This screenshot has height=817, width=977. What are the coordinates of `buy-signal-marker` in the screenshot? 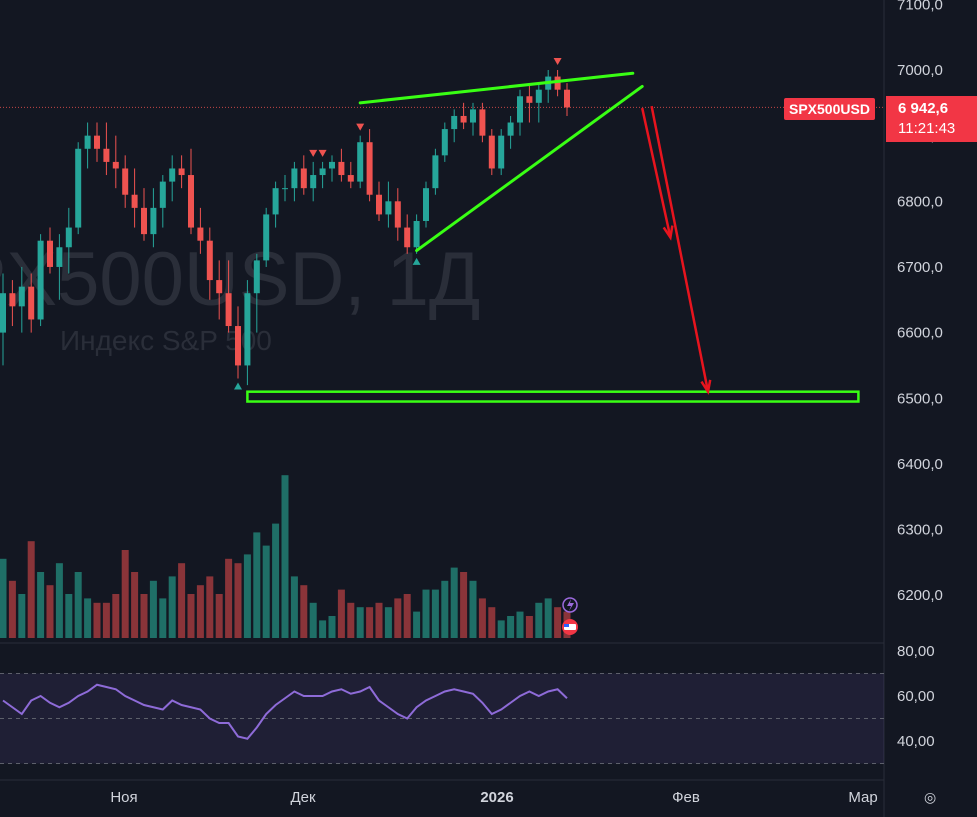 It's located at (238, 386).